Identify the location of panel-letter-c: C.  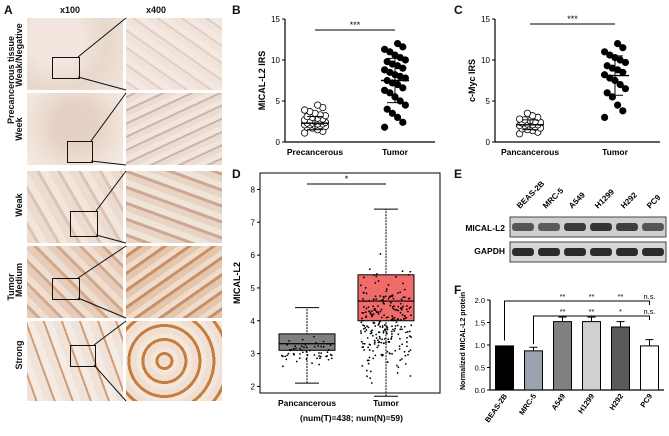
(458, 10).